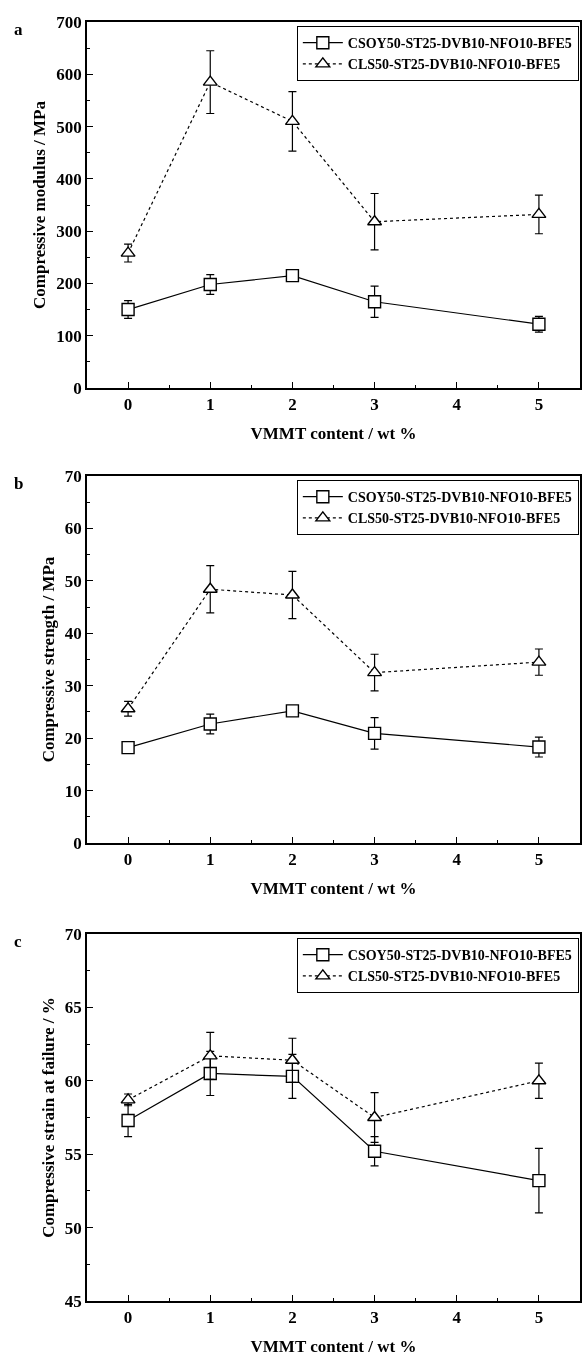 The height and width of the screenshot is (1364, 584). Describe the element at coordinates (40, 204) in the screenshot. I see `y-axis-title: Compressive modulus / MPa` at that location.